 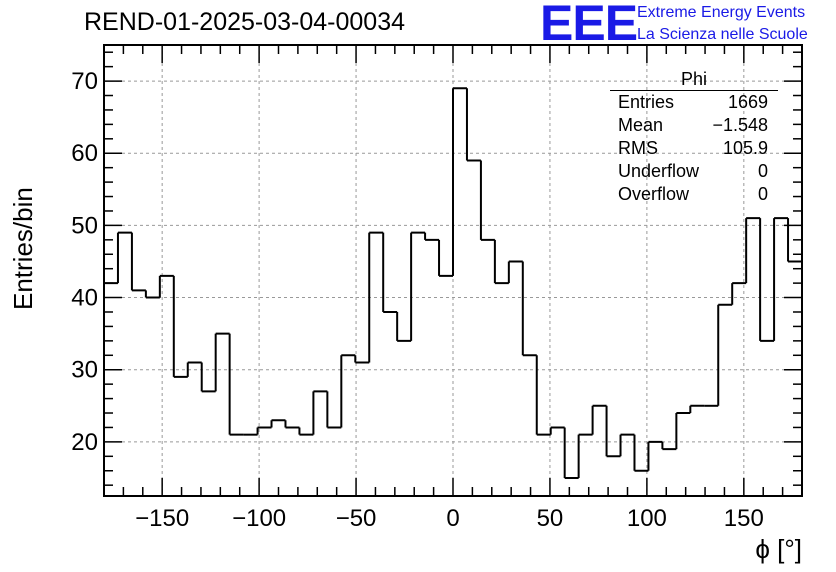 What do you see at coordinates (356, 518) in the screenshot?
I see `x-tick-label: −50` at bounding box center [356, 518].